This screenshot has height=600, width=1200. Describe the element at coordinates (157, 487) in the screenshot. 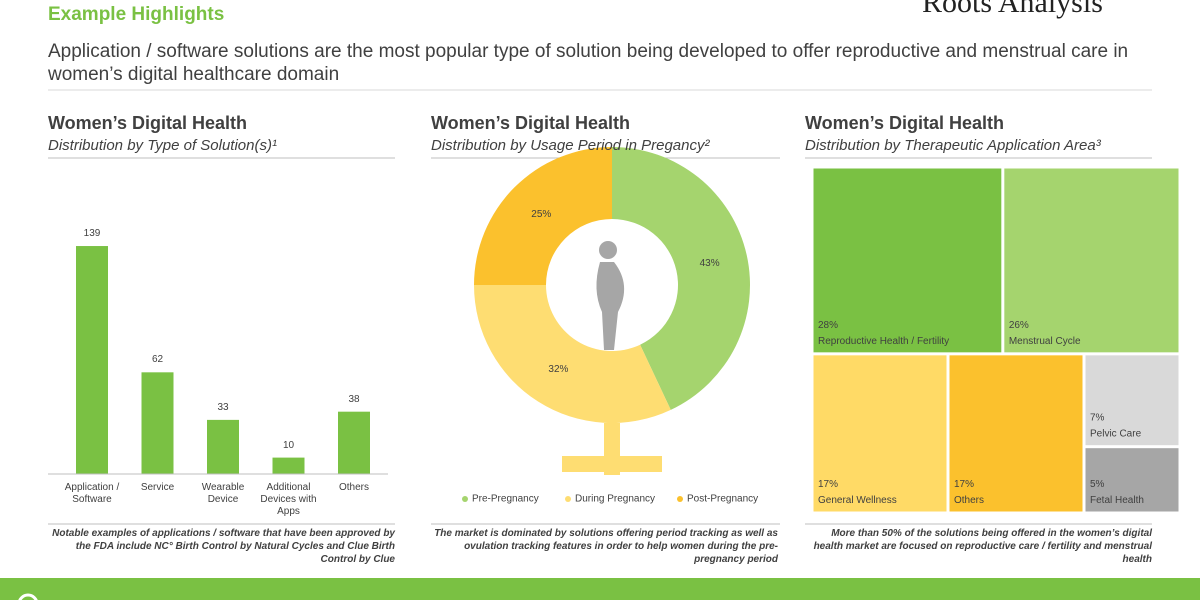

I see `x-tick-label: Service` at that location.